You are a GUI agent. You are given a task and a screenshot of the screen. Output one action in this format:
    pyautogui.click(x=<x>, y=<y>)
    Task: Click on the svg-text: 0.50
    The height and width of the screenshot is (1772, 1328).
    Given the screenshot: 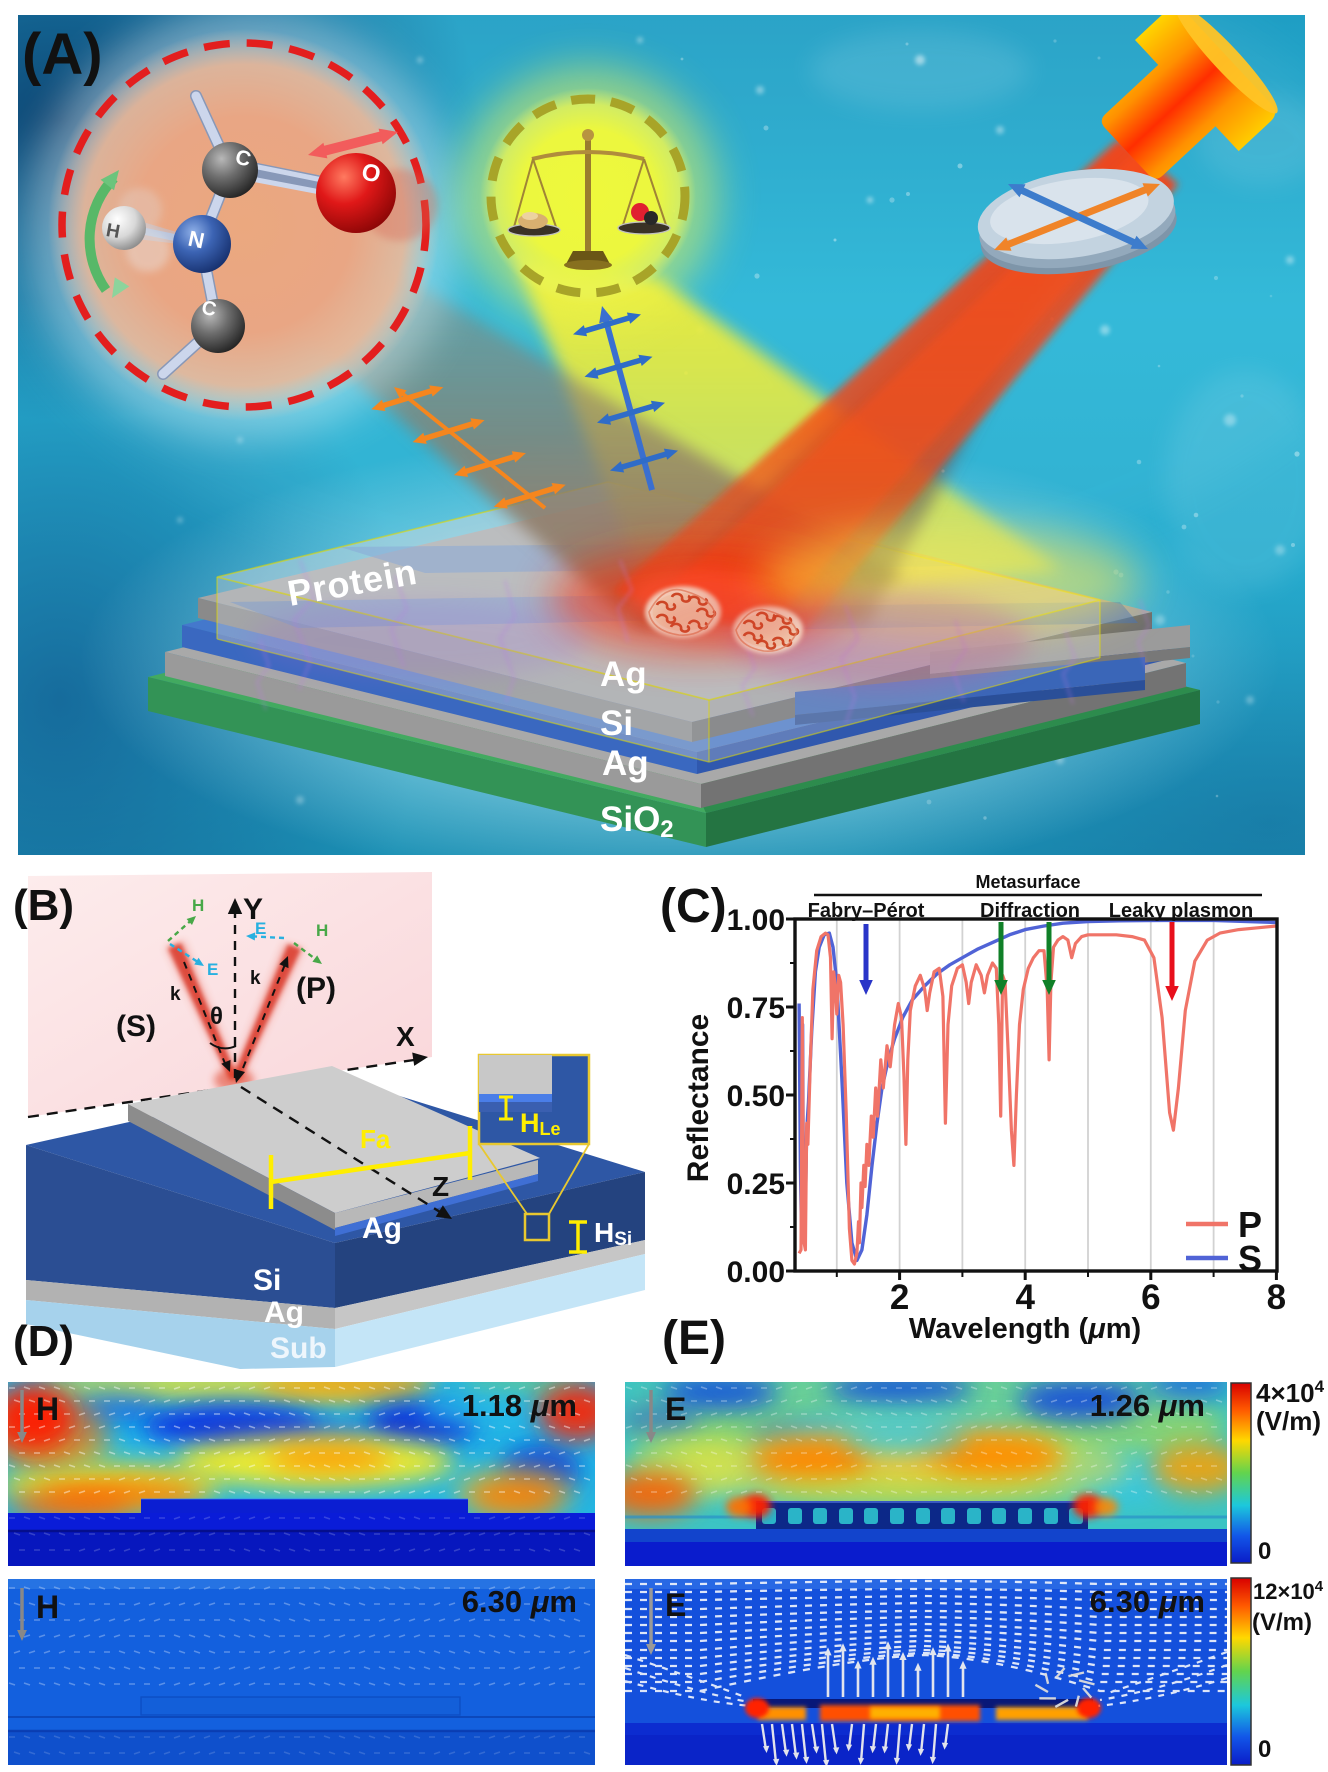 What is the action you would take?
    pyautogui.click(x=756, y=1096)
    